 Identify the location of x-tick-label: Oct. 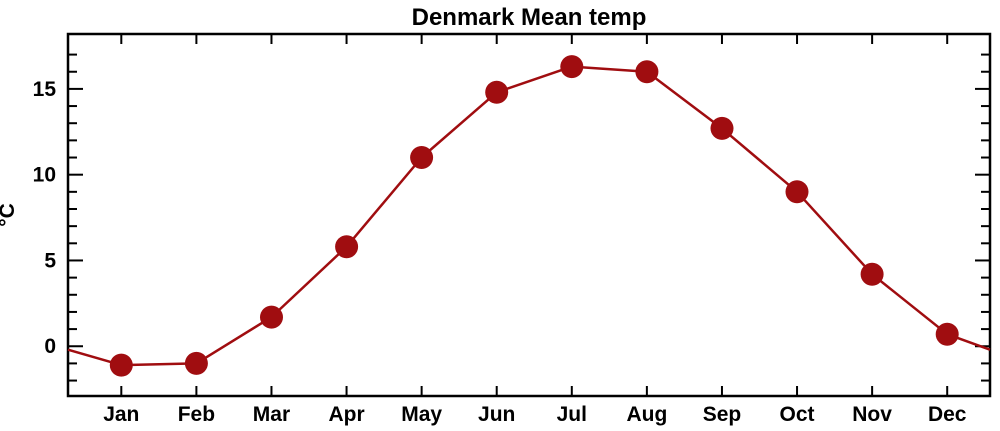
(797, 414).